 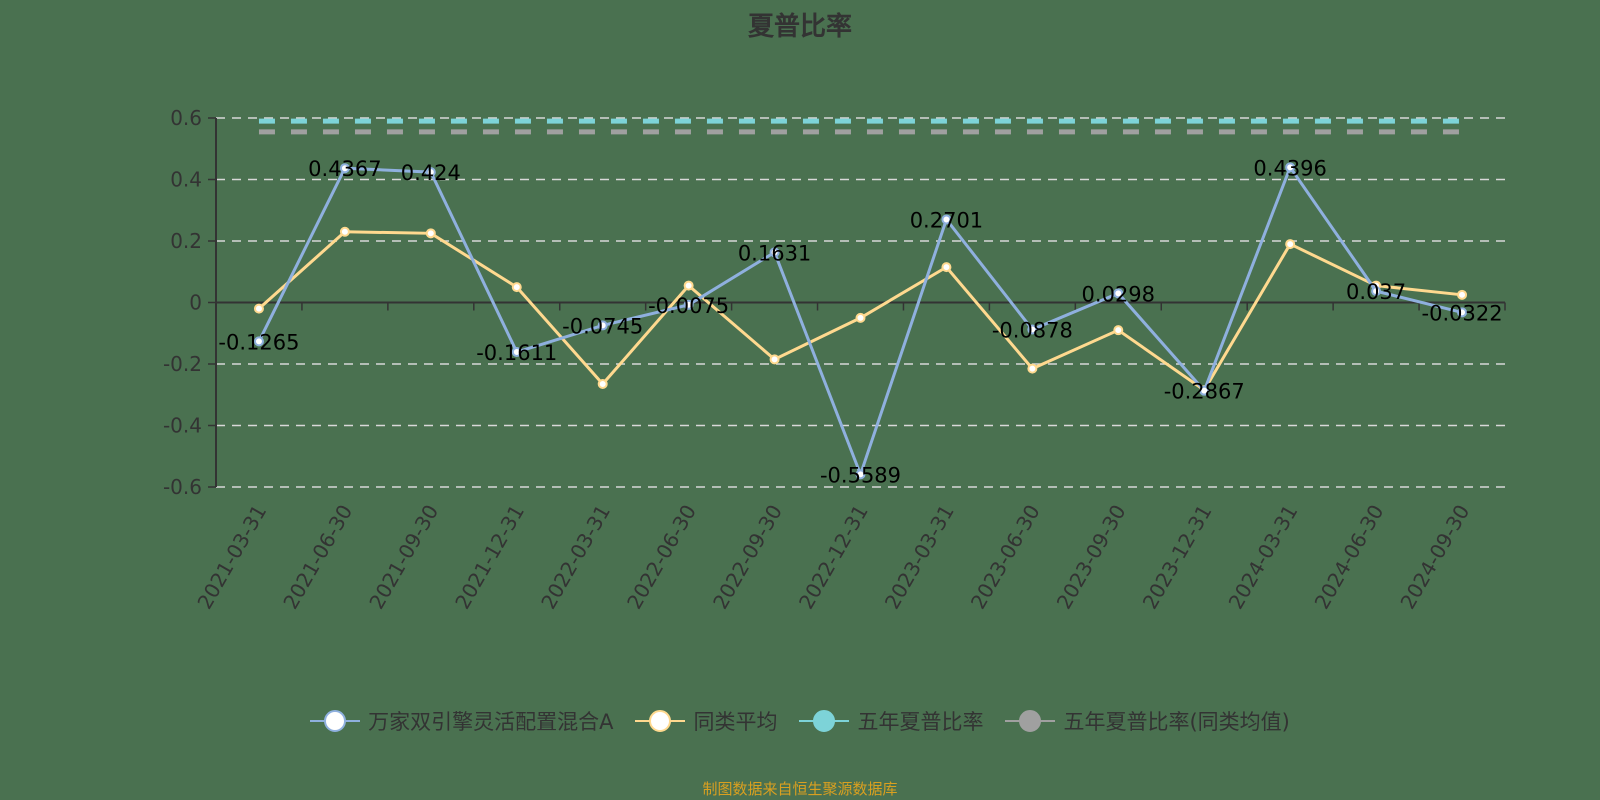 What do you see at coordinates (747, 557) in the screenshot?
I see `x-tick-label: 2022-09-30` at bounding box center [747, 557].